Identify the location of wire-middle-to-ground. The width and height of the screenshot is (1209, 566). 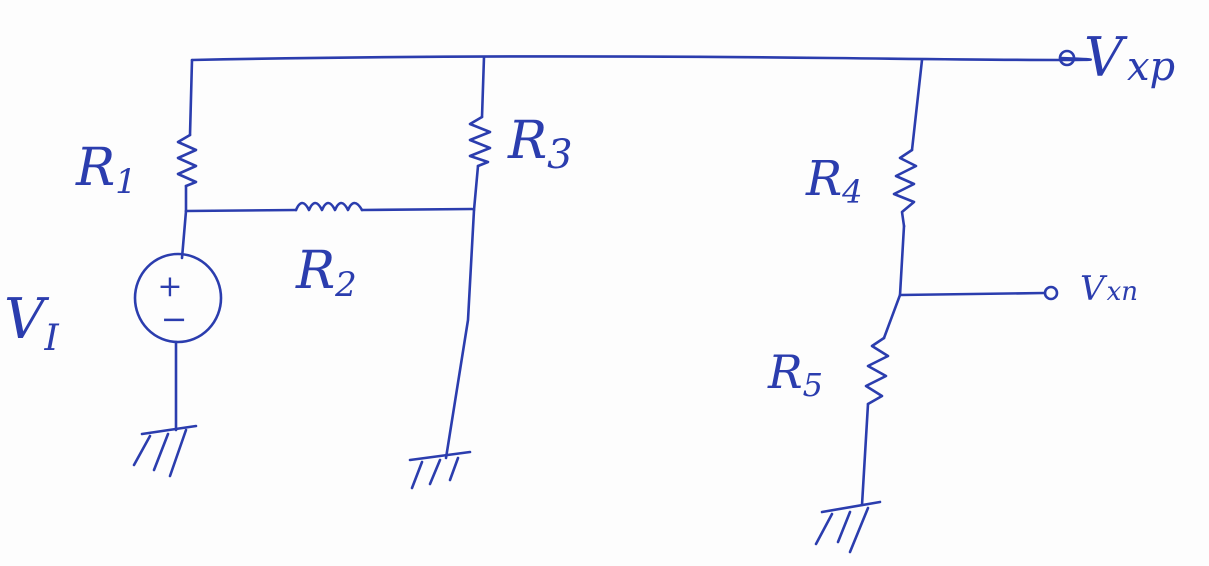
(460, 334).